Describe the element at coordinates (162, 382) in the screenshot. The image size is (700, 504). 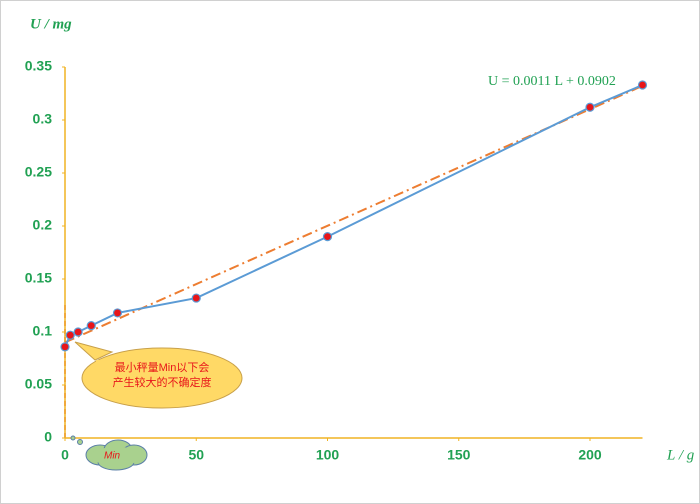
I see `callout-text: 产生较大的不确定度` at that location.